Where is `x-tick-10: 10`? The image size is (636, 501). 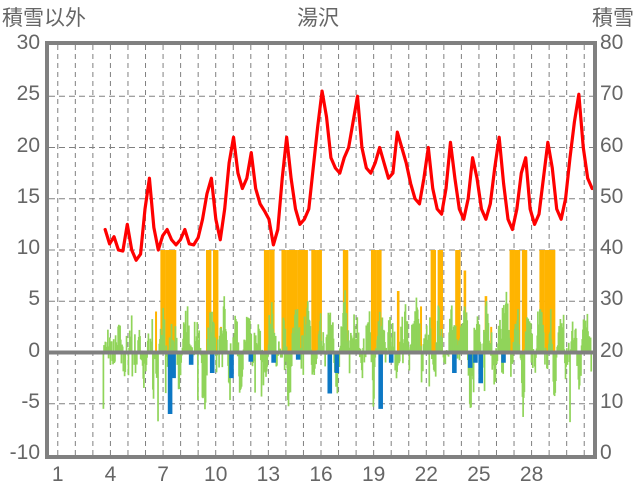 x-tick-10: 10 is located at coordinates (216, 474).